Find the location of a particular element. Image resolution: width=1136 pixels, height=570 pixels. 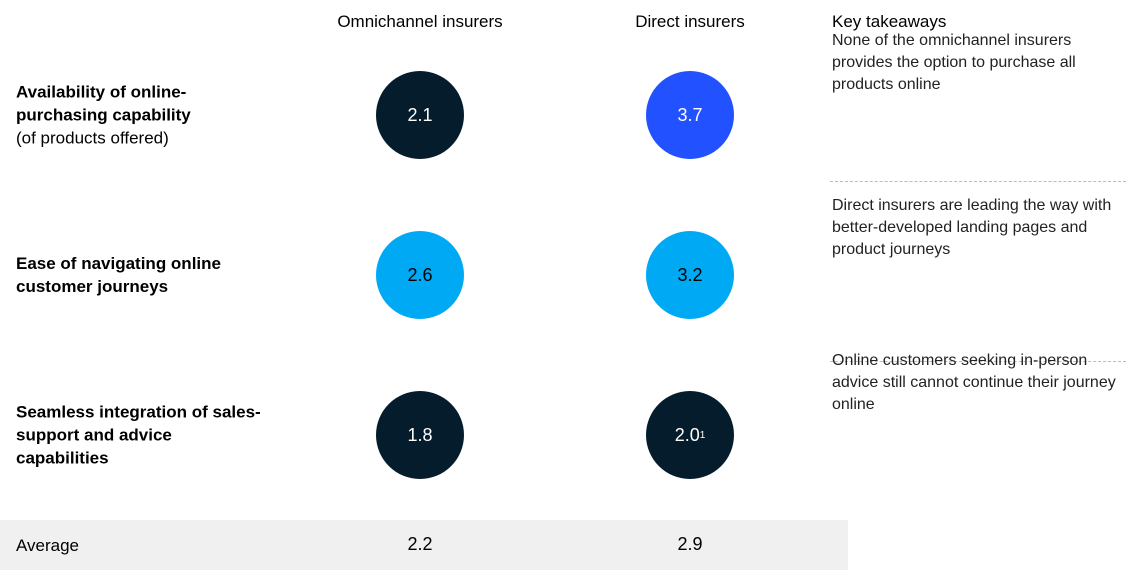

score-circle: 1.8 is located at coordinates (420, 435).